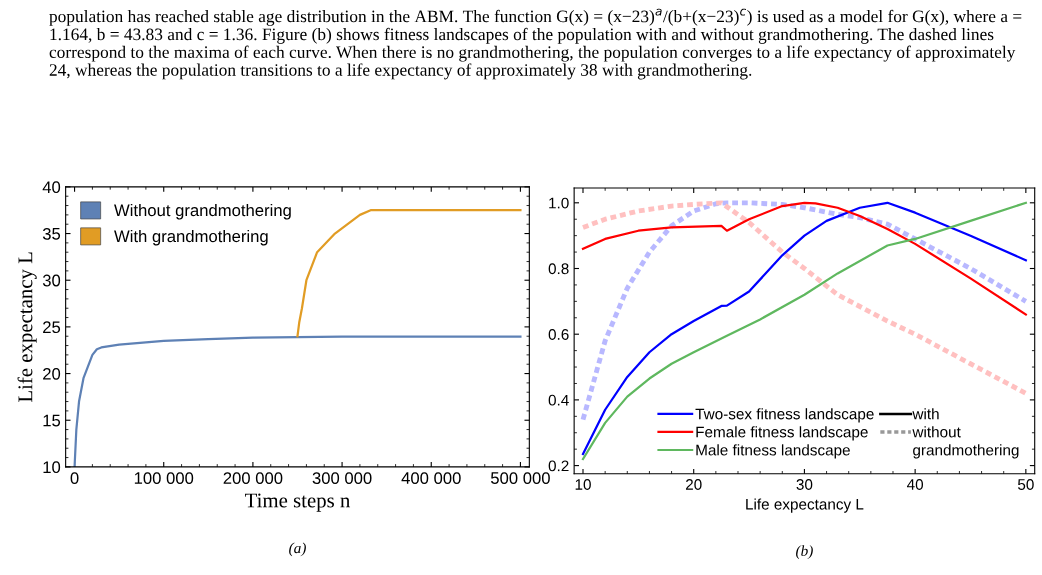 This screenshot has width=1042, height=575. What do you see at coordinates (52, 327) in the screenshot?
I see `y-tick-label: 25` at bounding box center [52, 327].